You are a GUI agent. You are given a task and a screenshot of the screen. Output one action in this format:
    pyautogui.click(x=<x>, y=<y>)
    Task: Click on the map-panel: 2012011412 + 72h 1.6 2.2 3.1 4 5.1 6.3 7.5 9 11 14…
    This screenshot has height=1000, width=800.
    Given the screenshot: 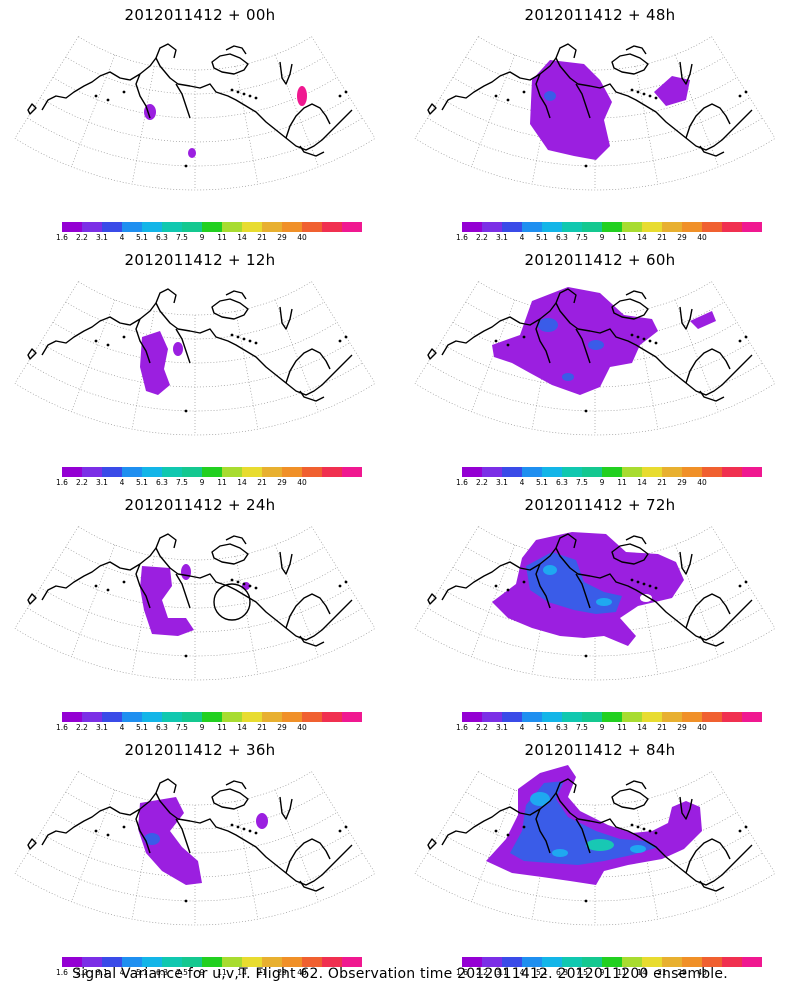 What is the action you would take?
    pyautogui.click(x=600, y=612)
    